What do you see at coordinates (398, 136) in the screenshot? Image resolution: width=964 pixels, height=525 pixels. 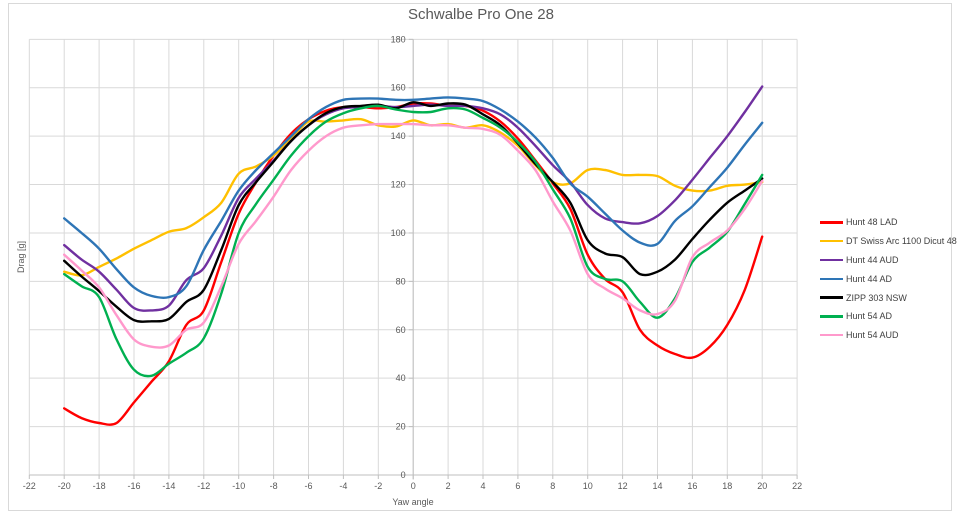 I see `y-tick-label-140: 140` at bounding box center [398, 136].